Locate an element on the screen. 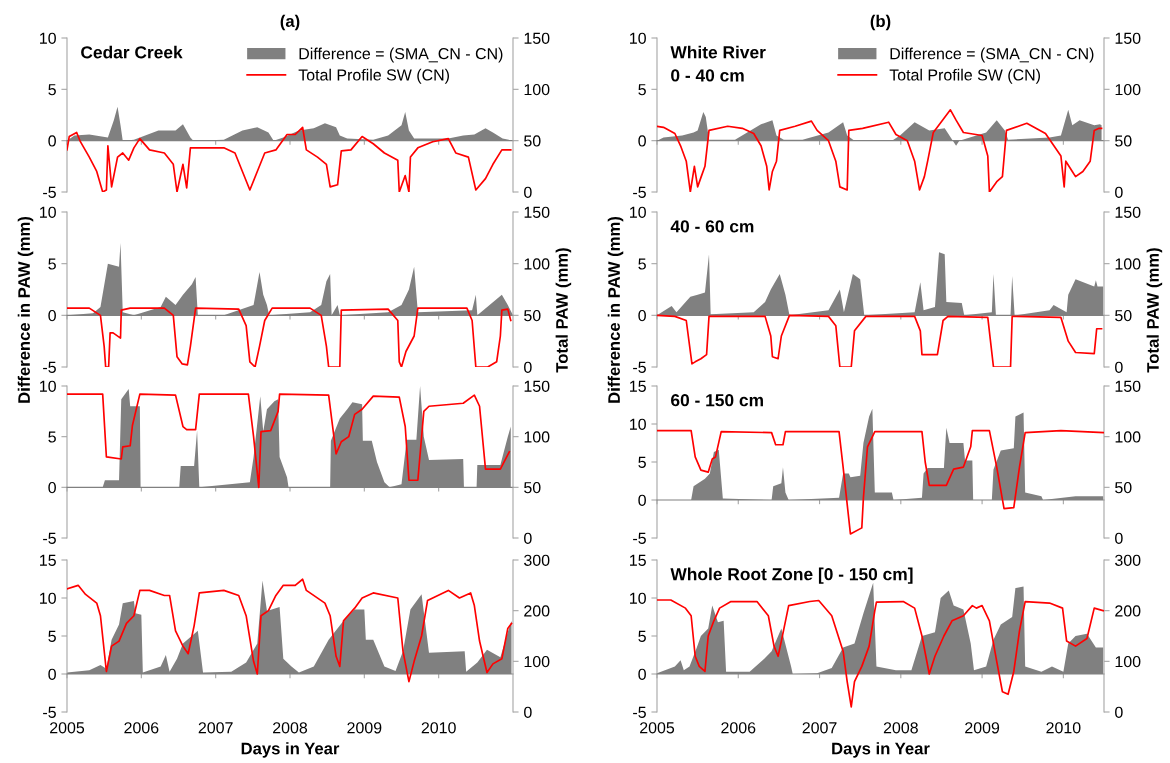 The width and height of the screenshot is (1170, 763). x-tick-label: 2005 is located at coordinates (67, 728).